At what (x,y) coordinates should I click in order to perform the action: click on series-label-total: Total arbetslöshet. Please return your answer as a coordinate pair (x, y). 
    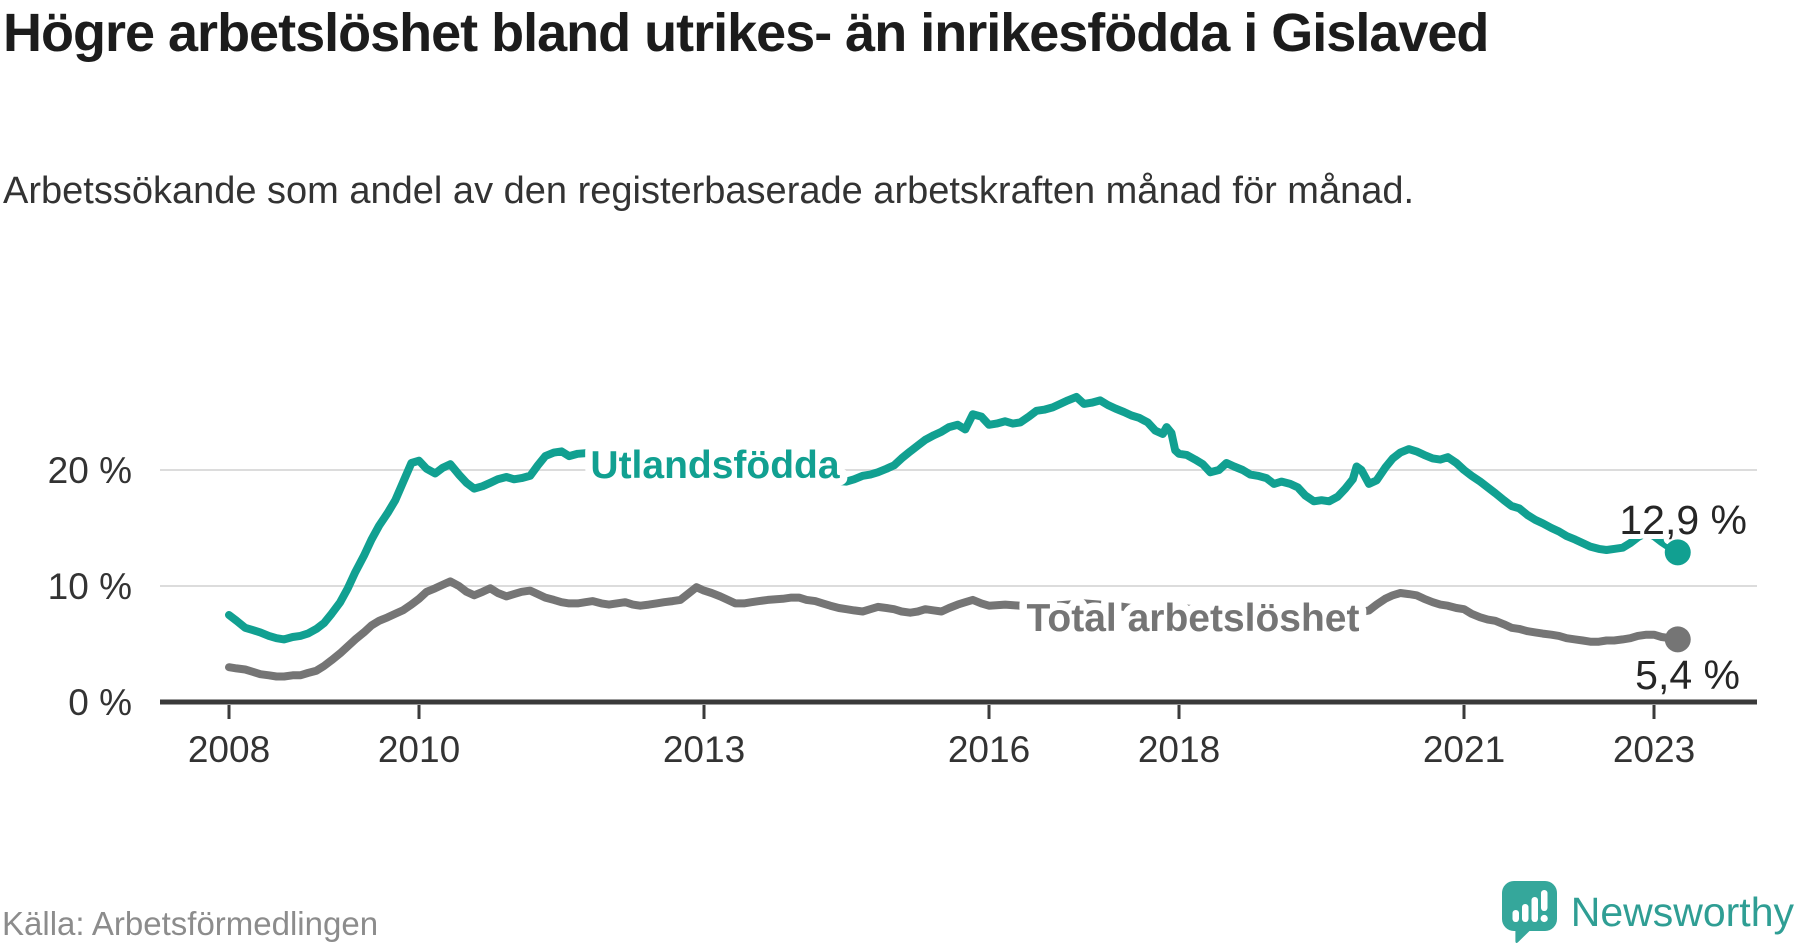
    Looking at the image, I should click on (1192, 618).